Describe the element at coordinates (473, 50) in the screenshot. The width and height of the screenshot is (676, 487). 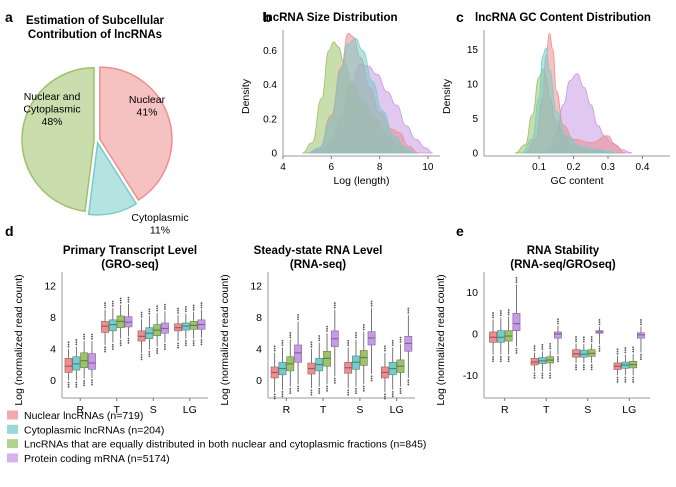
I see `y-tick-label-c: 15` at that location.